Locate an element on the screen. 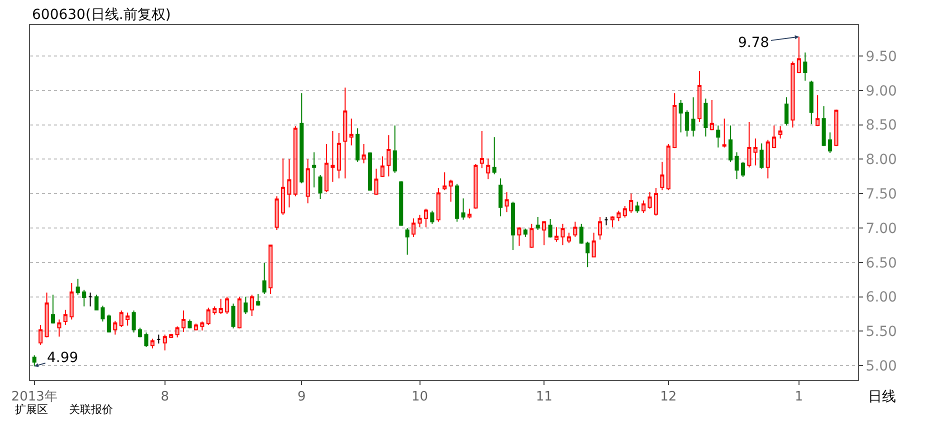  y-tick-label: 6.00 is located at coordinates (881, 298).